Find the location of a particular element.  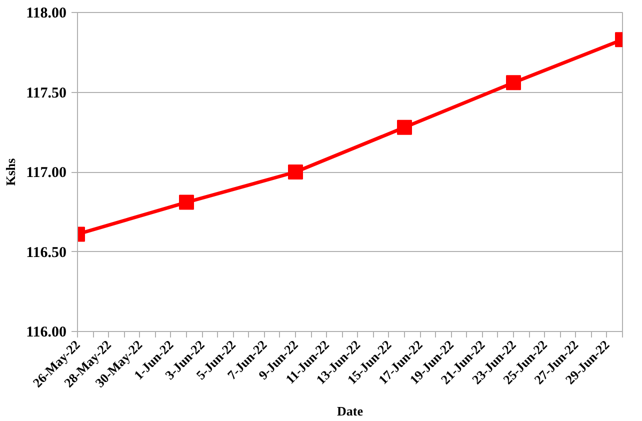

y-axis-title: Kshs is located at coordinates (10, 172).